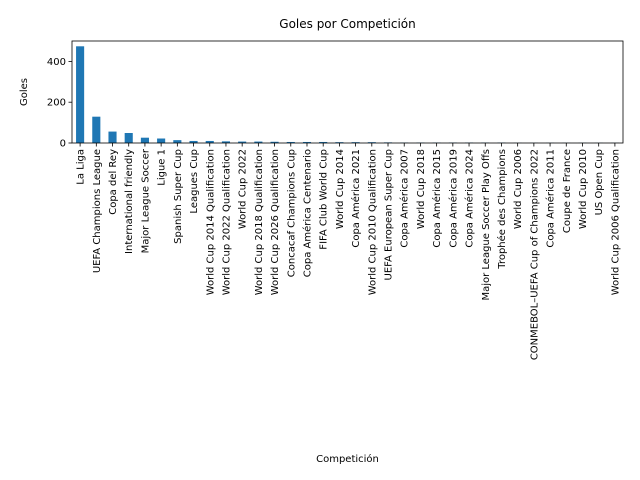  I want to click on x-tick-label: World Cup 2026 Qualification, so click(275, 222).